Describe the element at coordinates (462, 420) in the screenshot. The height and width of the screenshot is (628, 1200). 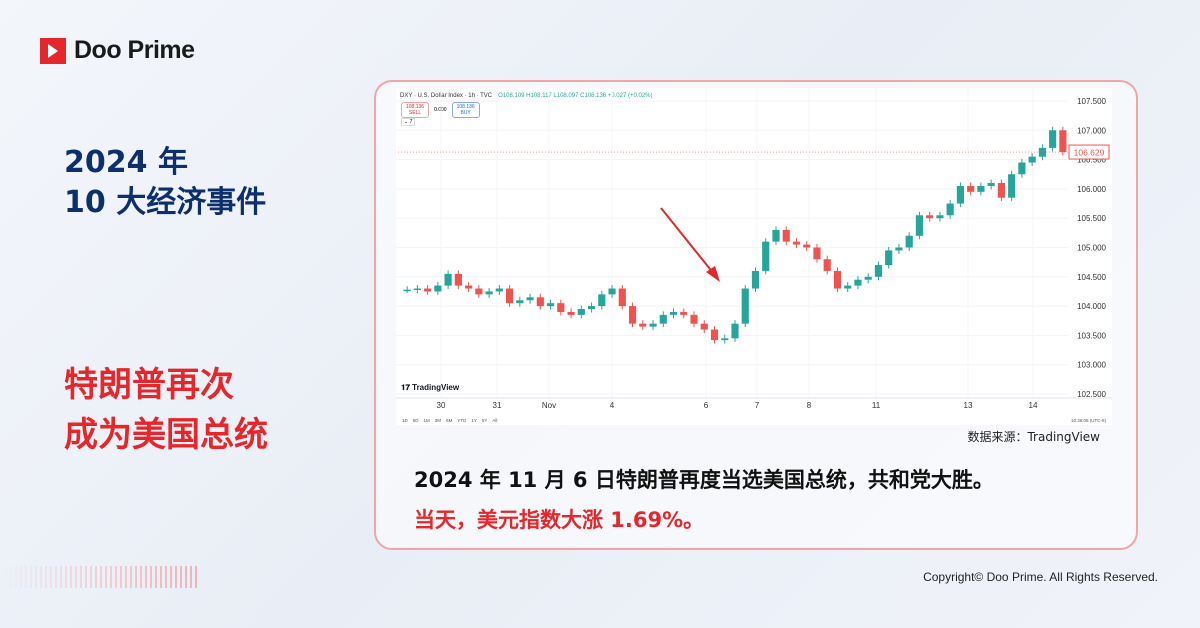
I see `range-button: YTD` at that location.